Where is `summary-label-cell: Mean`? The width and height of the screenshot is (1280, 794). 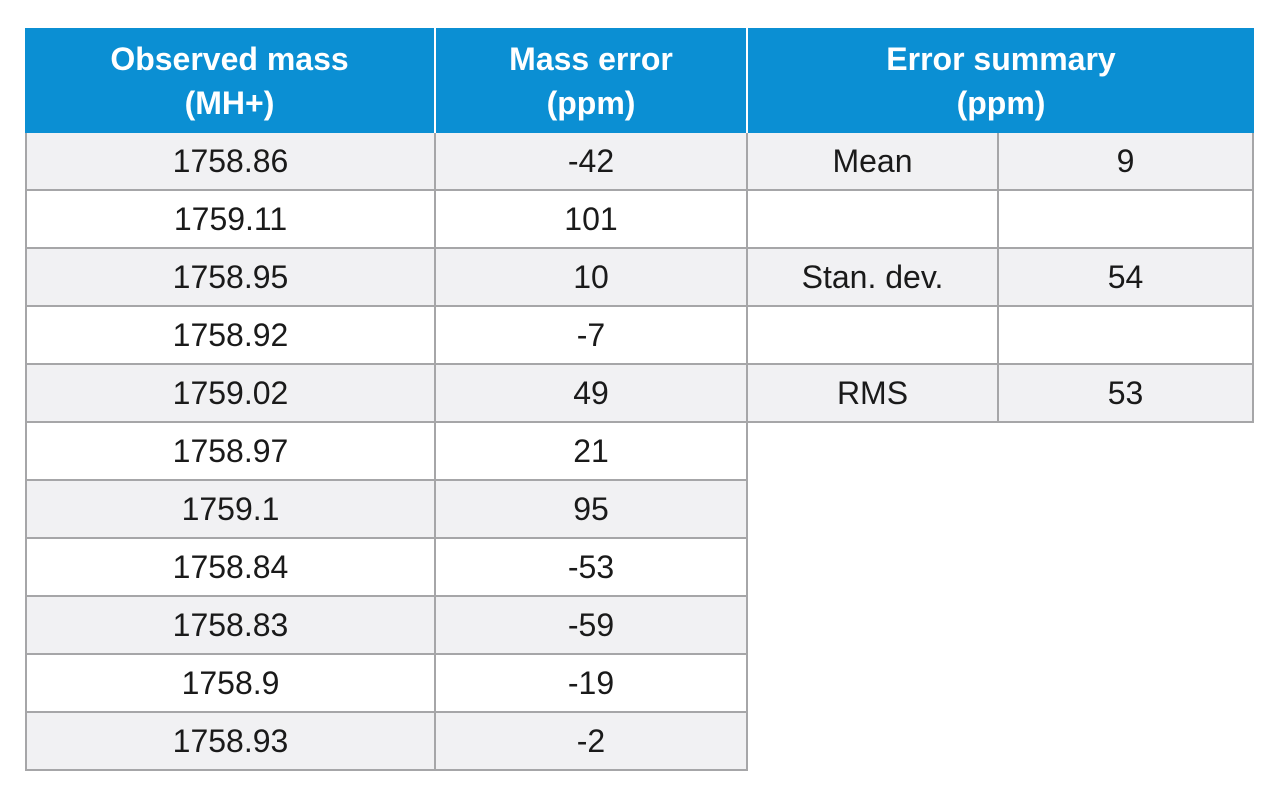
summary-label-cell: Mean is located at coordinates (873, 162).